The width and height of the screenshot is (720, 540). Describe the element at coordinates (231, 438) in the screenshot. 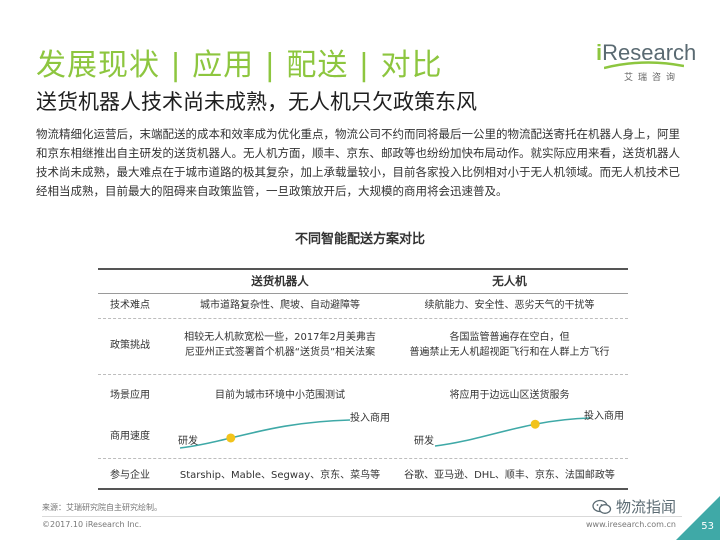

I see `speed-dot-robot` at that location.